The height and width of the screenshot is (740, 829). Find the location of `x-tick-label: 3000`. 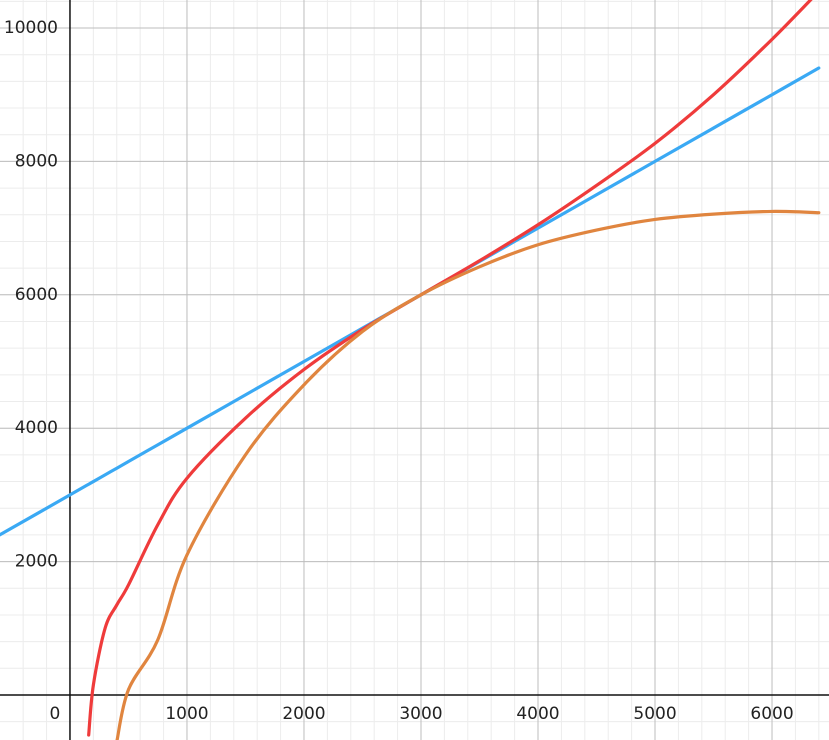

x-tick-label: 3000 is located at coordinates (420, 714).